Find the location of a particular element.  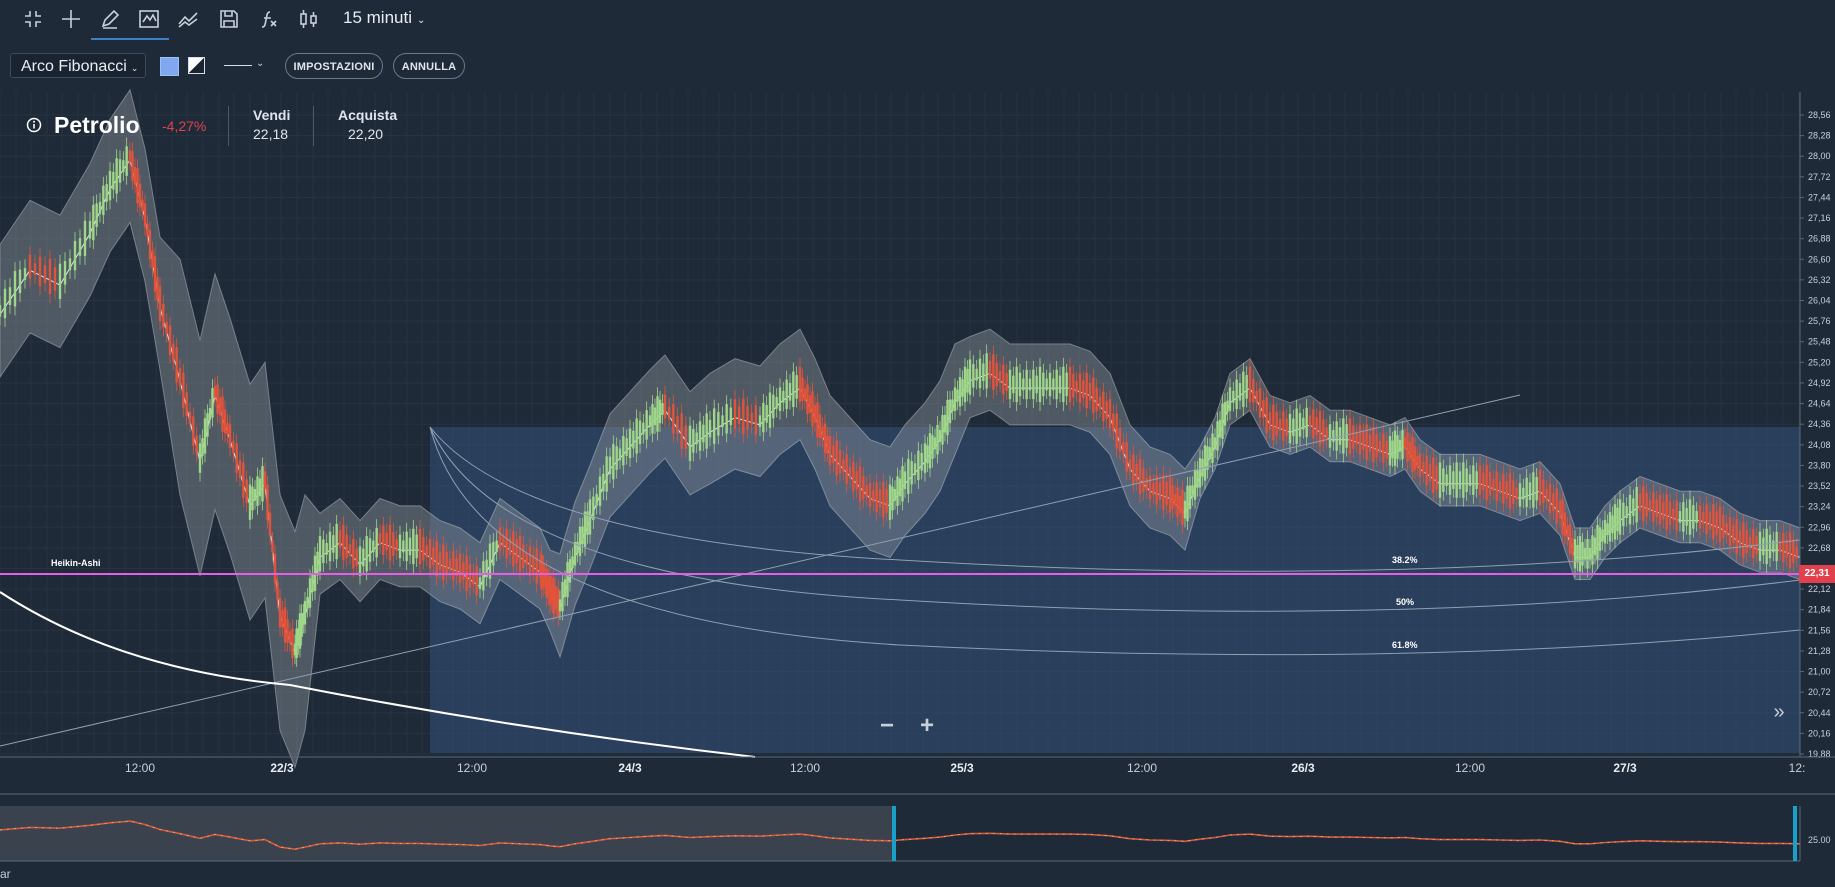

scroll-to-end-button: » is located at coordinates (1779, 712).